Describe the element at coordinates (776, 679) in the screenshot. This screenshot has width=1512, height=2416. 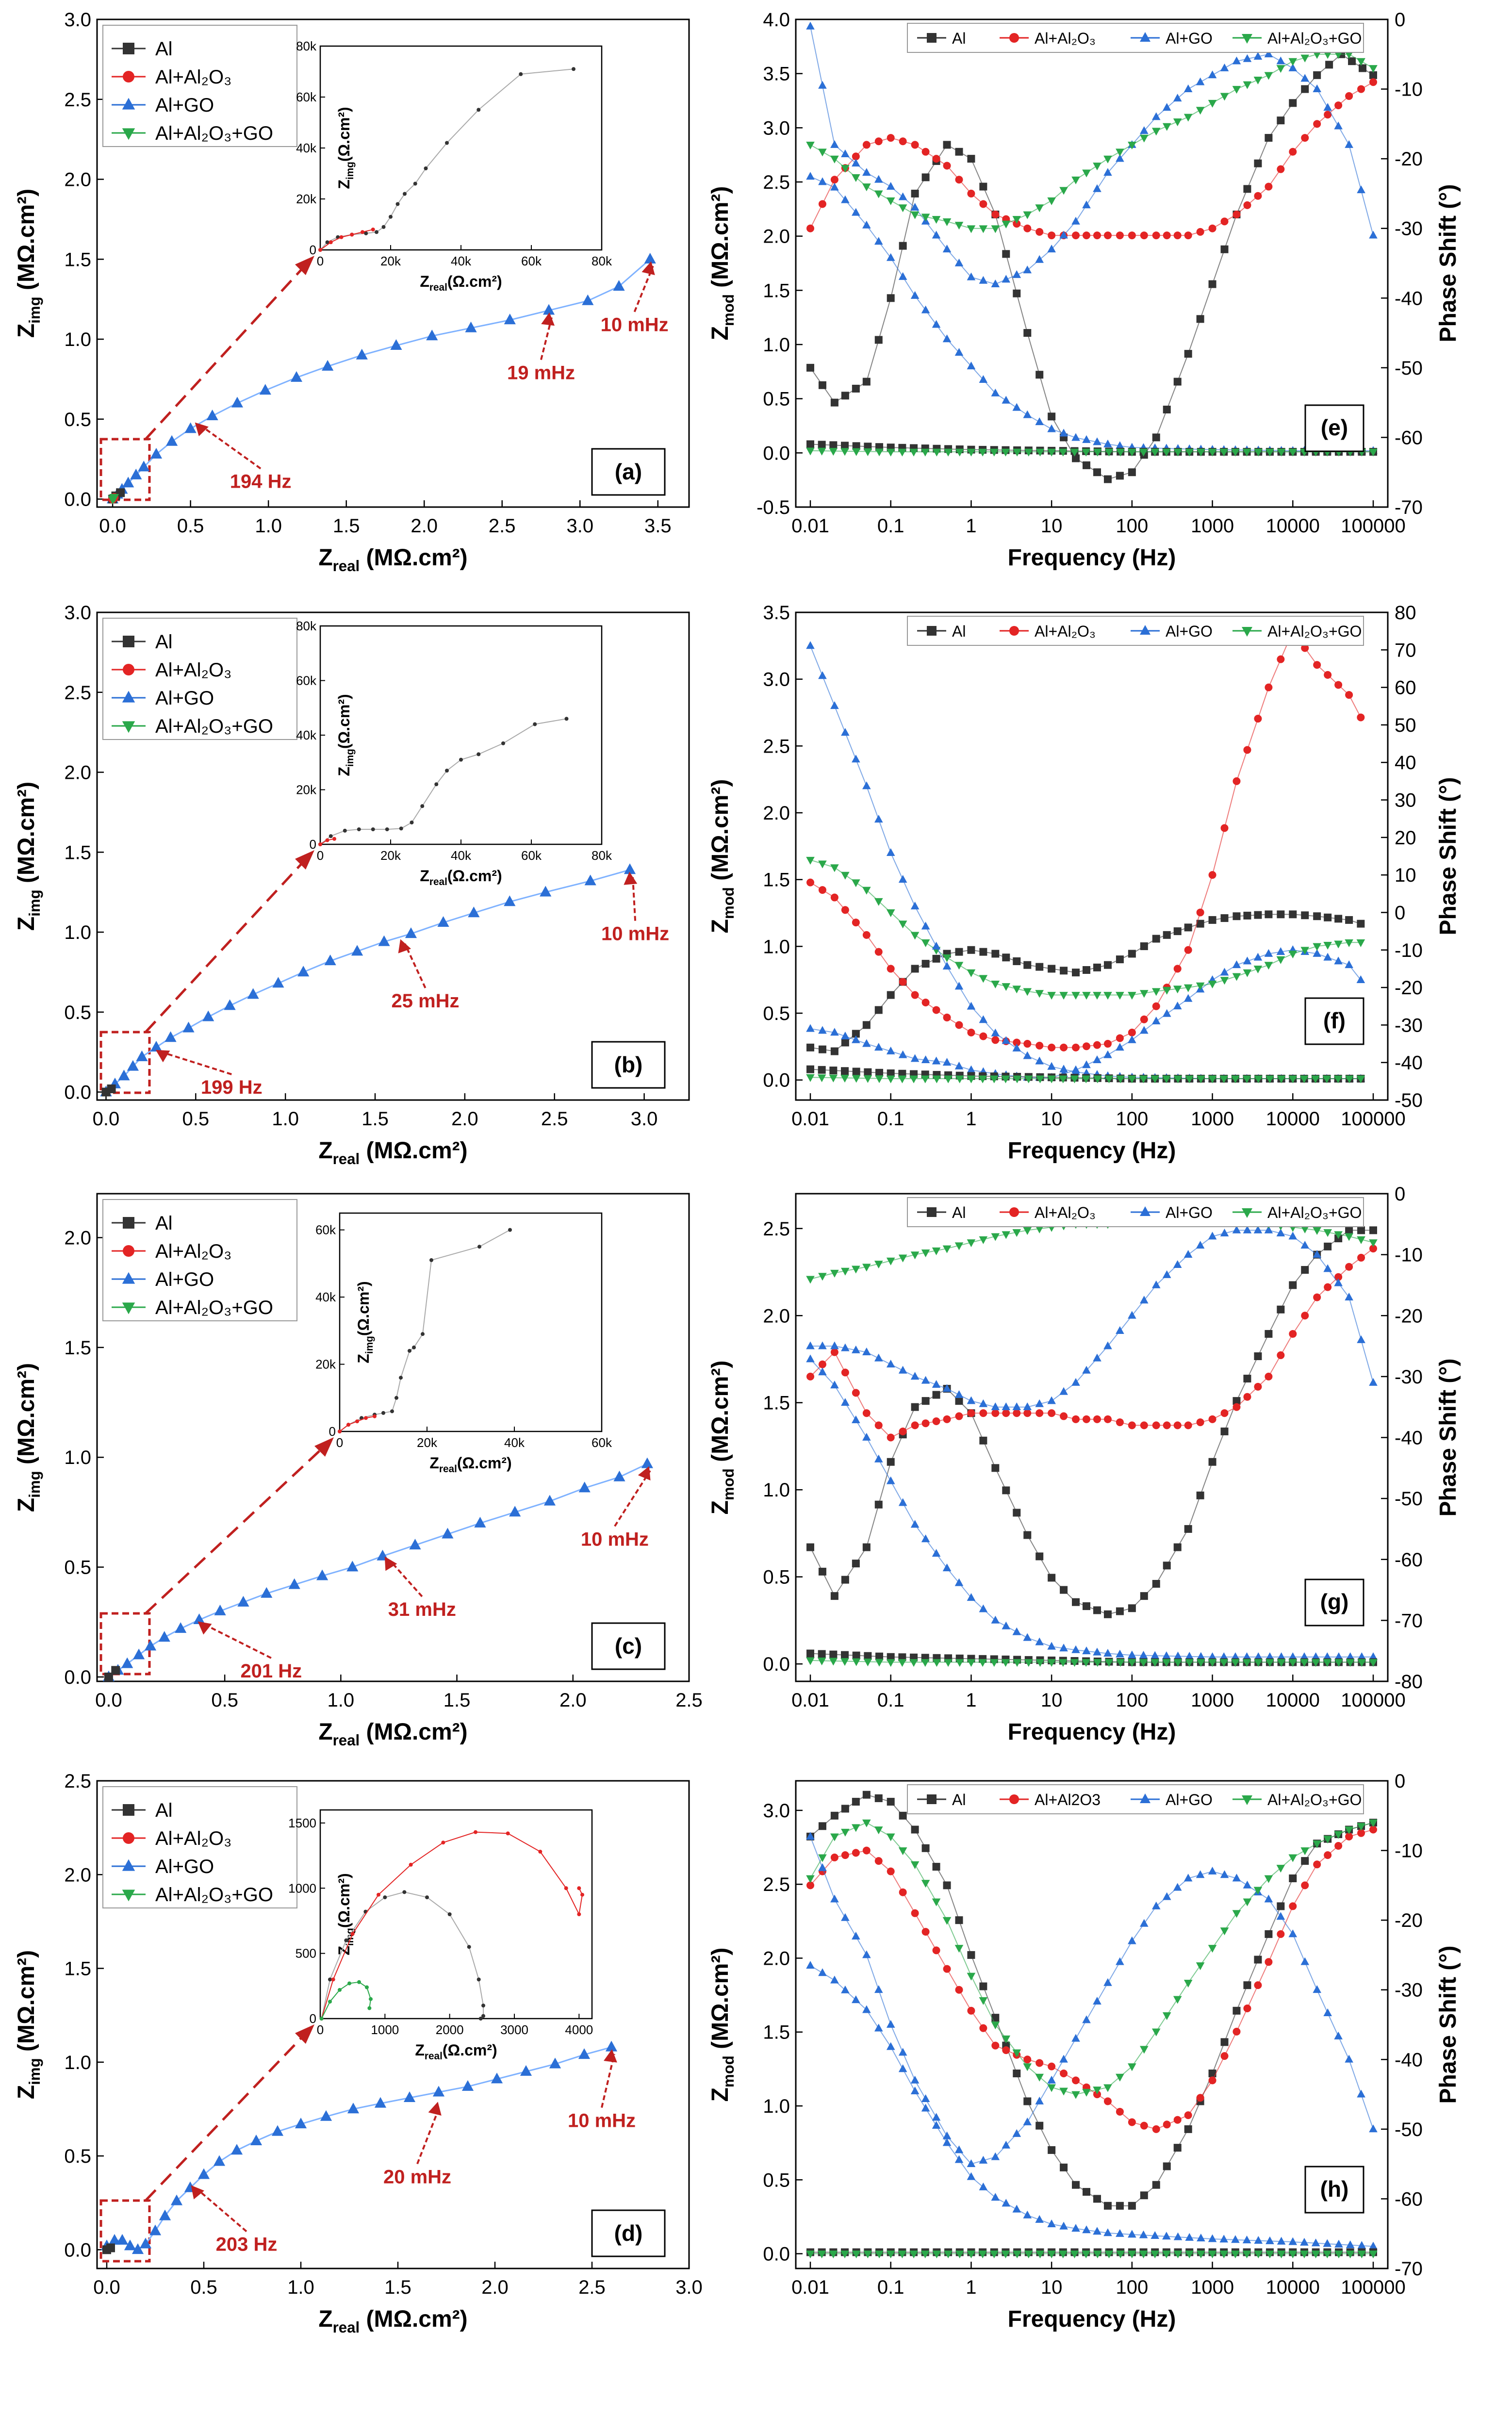
I see `y-tick-label: 3.0` at that location.